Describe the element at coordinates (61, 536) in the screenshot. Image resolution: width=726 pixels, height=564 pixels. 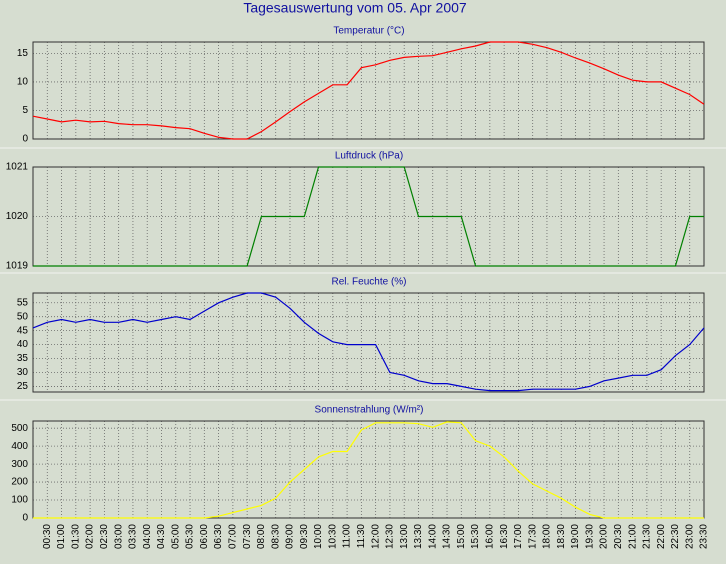
I see `x-tick-label: 01:00` at that location.